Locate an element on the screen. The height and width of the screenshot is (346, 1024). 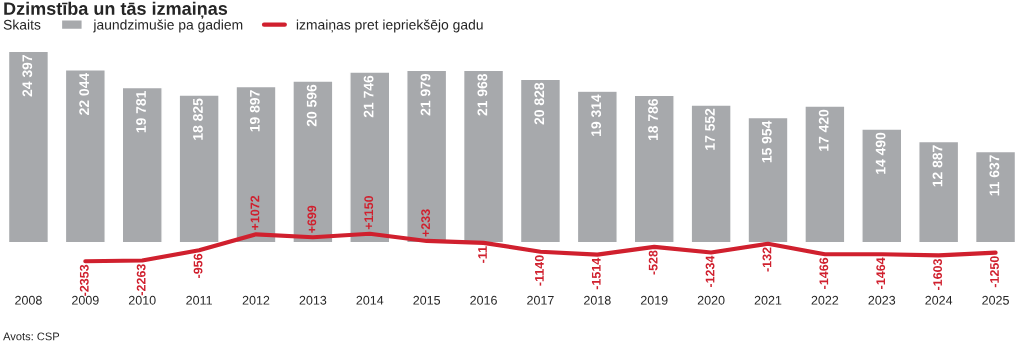
data-label: -132 is located at coordinates (767, 259).